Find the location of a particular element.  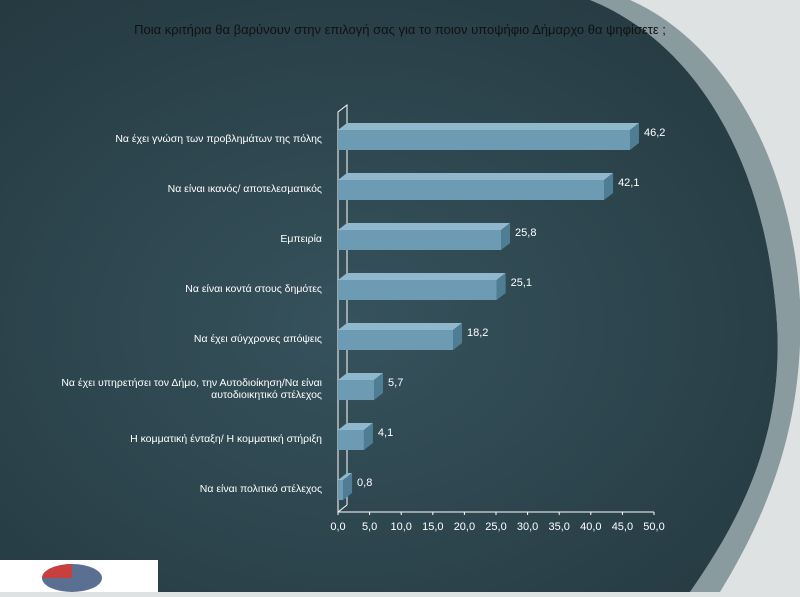

data-label: 42,1 is located at coordinates (628, 183).